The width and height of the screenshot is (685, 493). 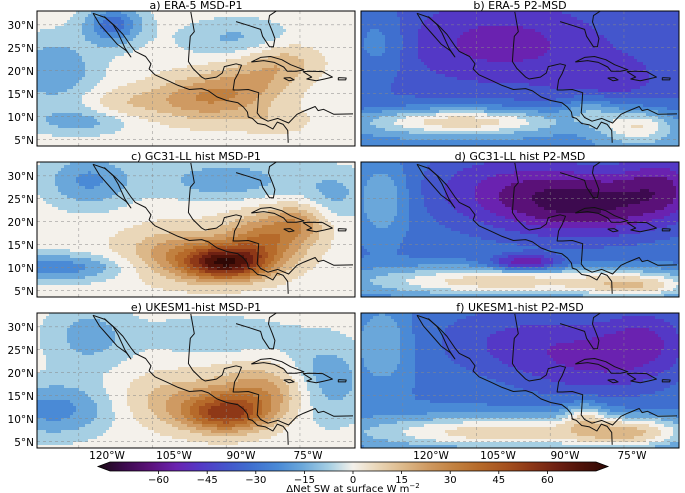 What do you see at coordinates (21, 83) in the screenshot?
I see `lat-axis-row-1: 30°N 25°N 20°N 15°N 10°N 5°N` at bounding box center [21, 83].